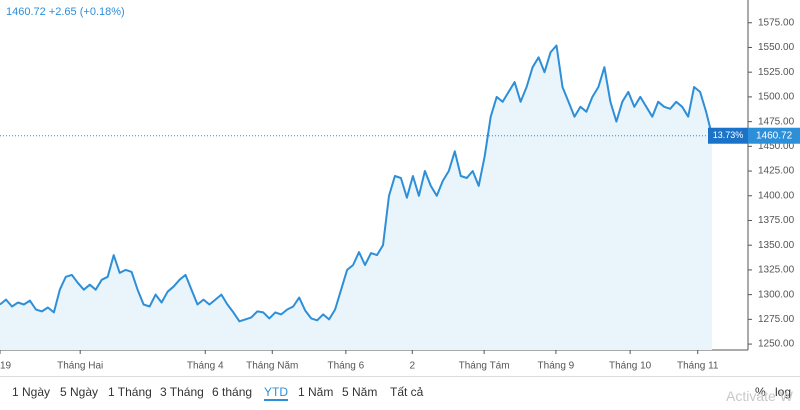  What do you see at coordinates (407, 392) in the screenshot?
I see `toolbar-button: Tất cả` at bounding box center [407, 392].